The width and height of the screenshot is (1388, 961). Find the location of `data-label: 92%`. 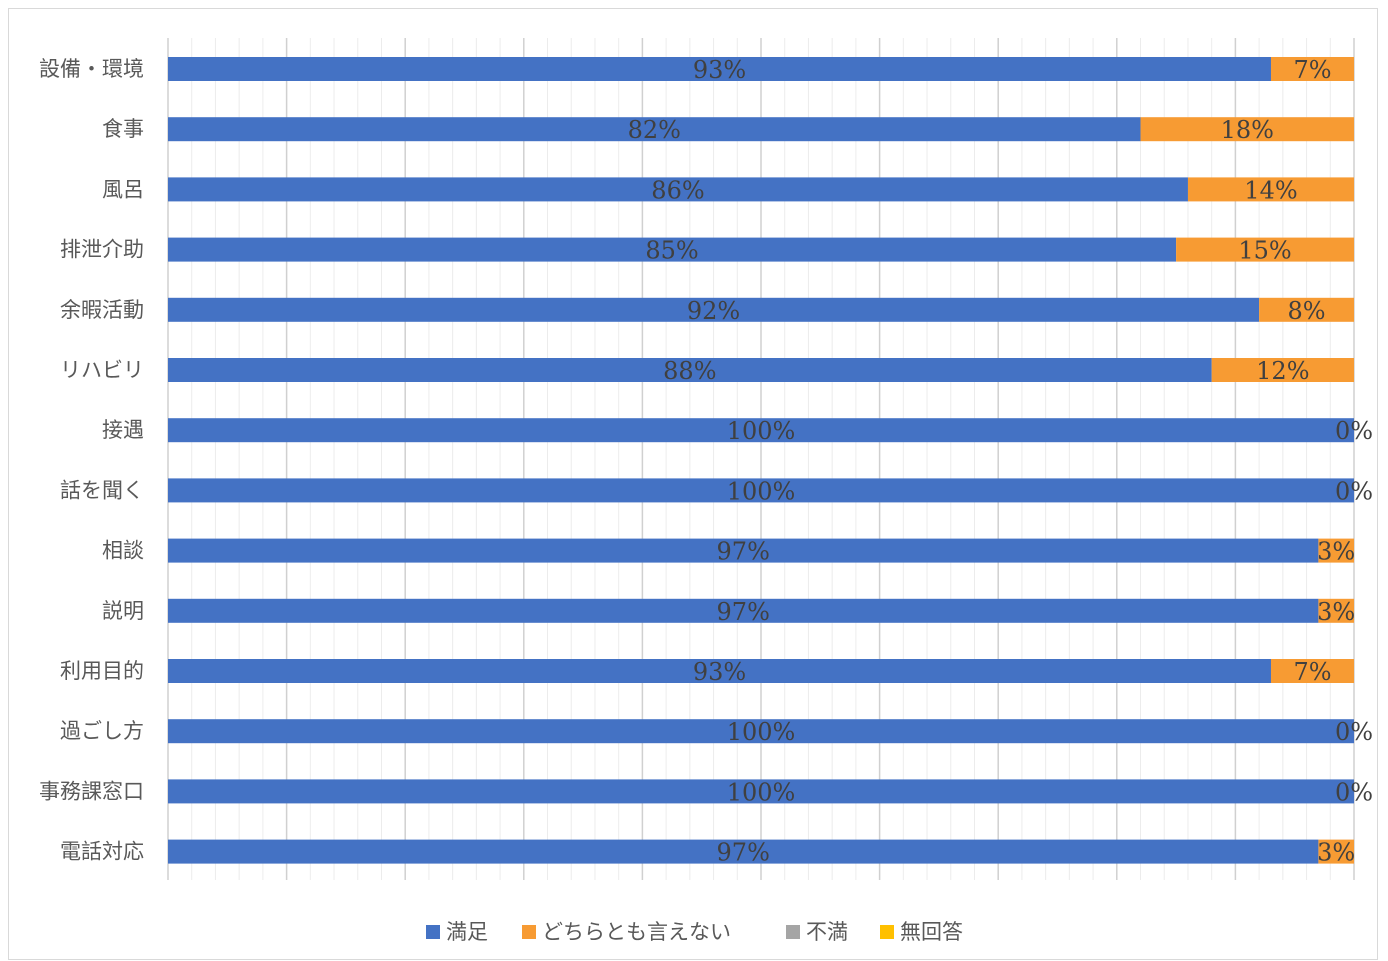

data-label: 92% is located at coordinates (713, 311).